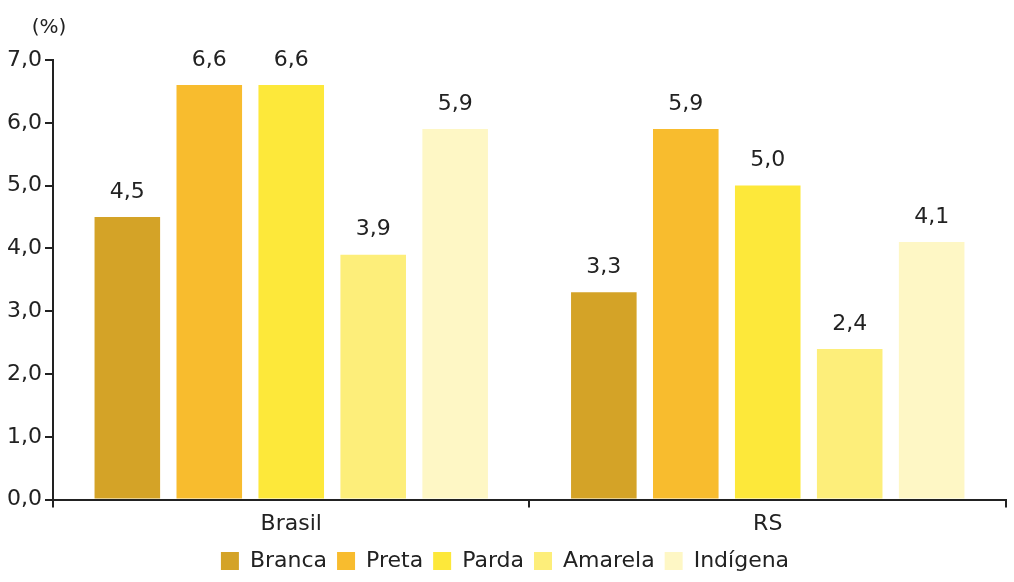 This screenshot has width=1014, height=582. Describe the element at coordinates (288, 559) in the screenshot. I see `legend-label: Branca` at that location.